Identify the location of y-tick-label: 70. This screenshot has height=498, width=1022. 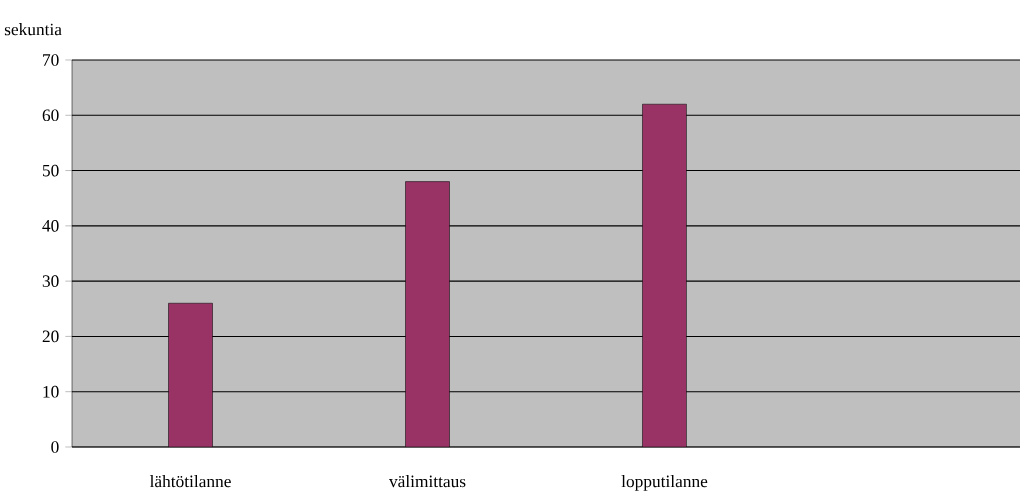
(51, 60).